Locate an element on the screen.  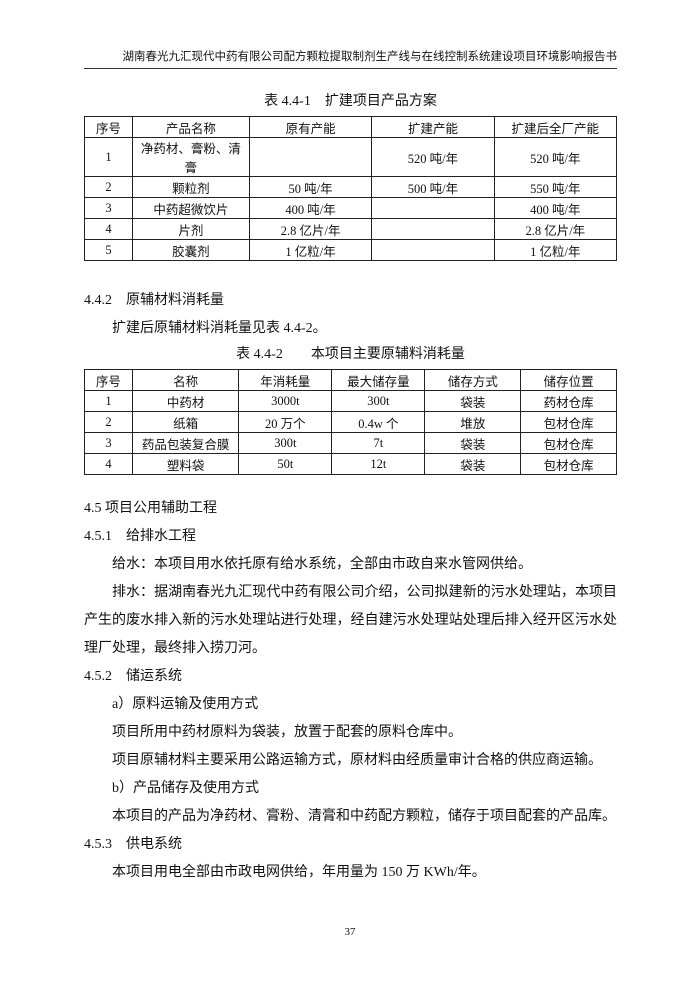
table-cell: 药品包装复合膜 is located at coordinates (185, 443).